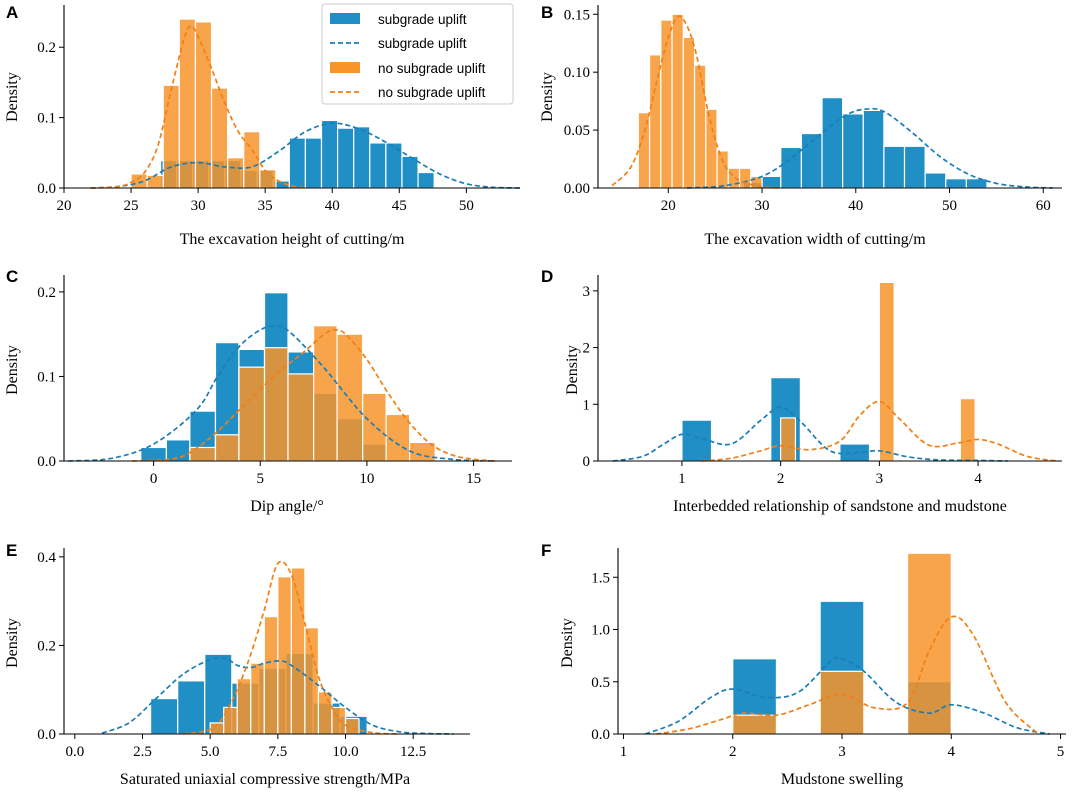 This screenshot has width=1072, height=793. I want to click on panel-letter: C, so click(12, 276).